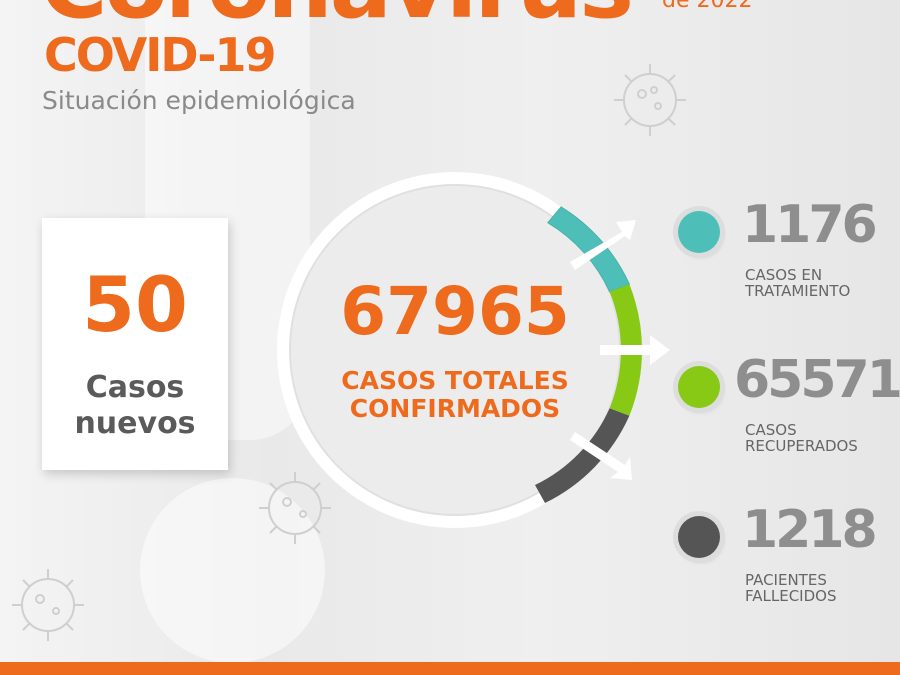 This screenshot has height=675, width=900. I want to click on subtitle: COVID-19, so click(160, 55).